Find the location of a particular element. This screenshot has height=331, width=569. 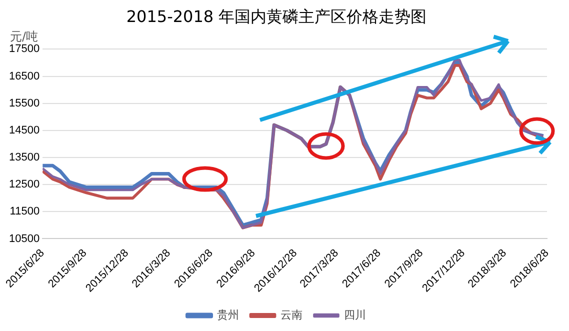

legend-label: 云南 is located at coordinates (291, 315).